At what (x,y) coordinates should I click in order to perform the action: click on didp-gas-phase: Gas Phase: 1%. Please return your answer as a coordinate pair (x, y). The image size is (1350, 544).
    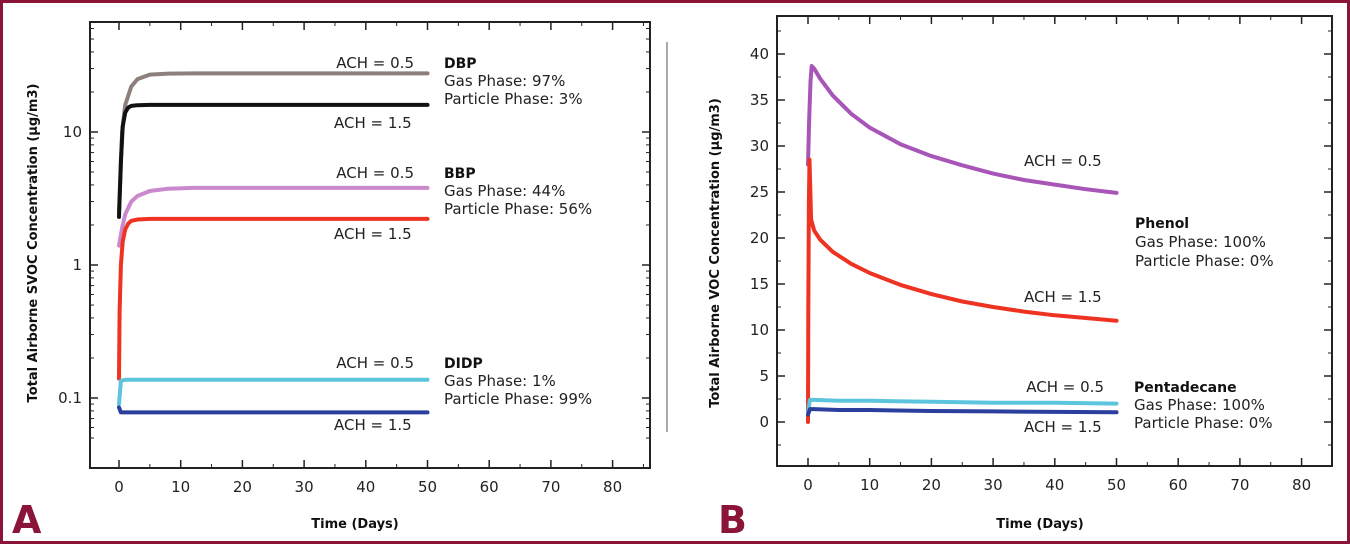
    Looking at the image, I should click on (500, 381).